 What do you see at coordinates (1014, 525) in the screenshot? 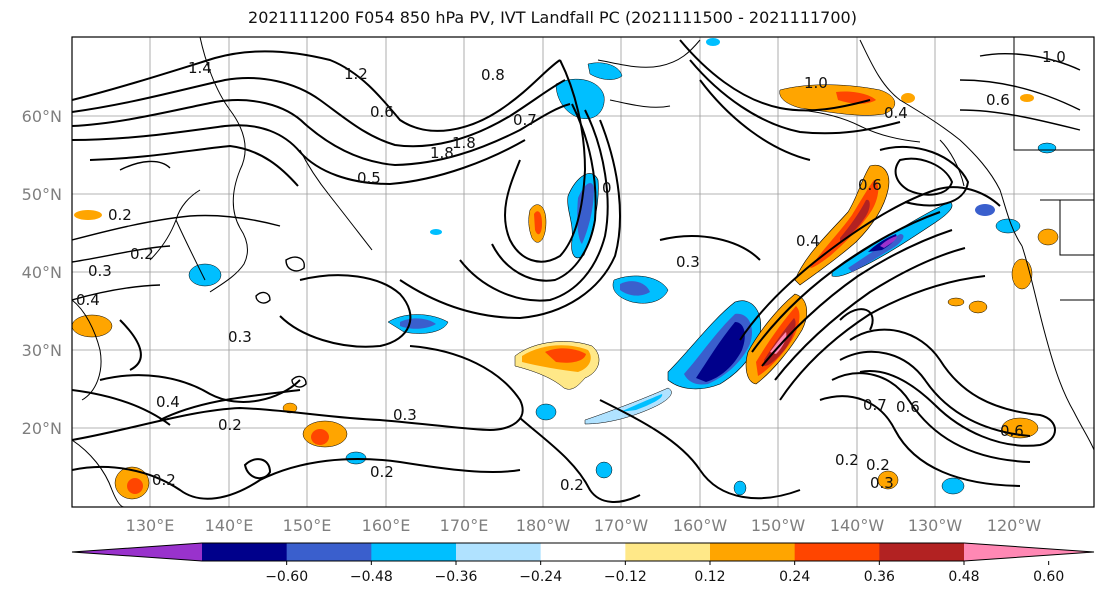
I see `lon-label: 120°W` at bounding box center [1014, 525].